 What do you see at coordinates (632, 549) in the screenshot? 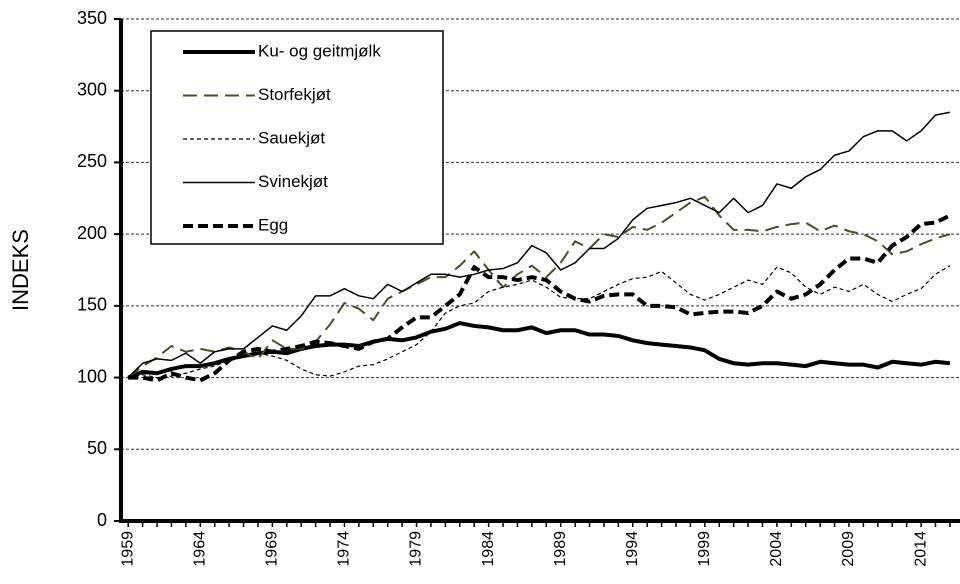
I see `x-tick-label: 1994` at bounding box center [632, 549].